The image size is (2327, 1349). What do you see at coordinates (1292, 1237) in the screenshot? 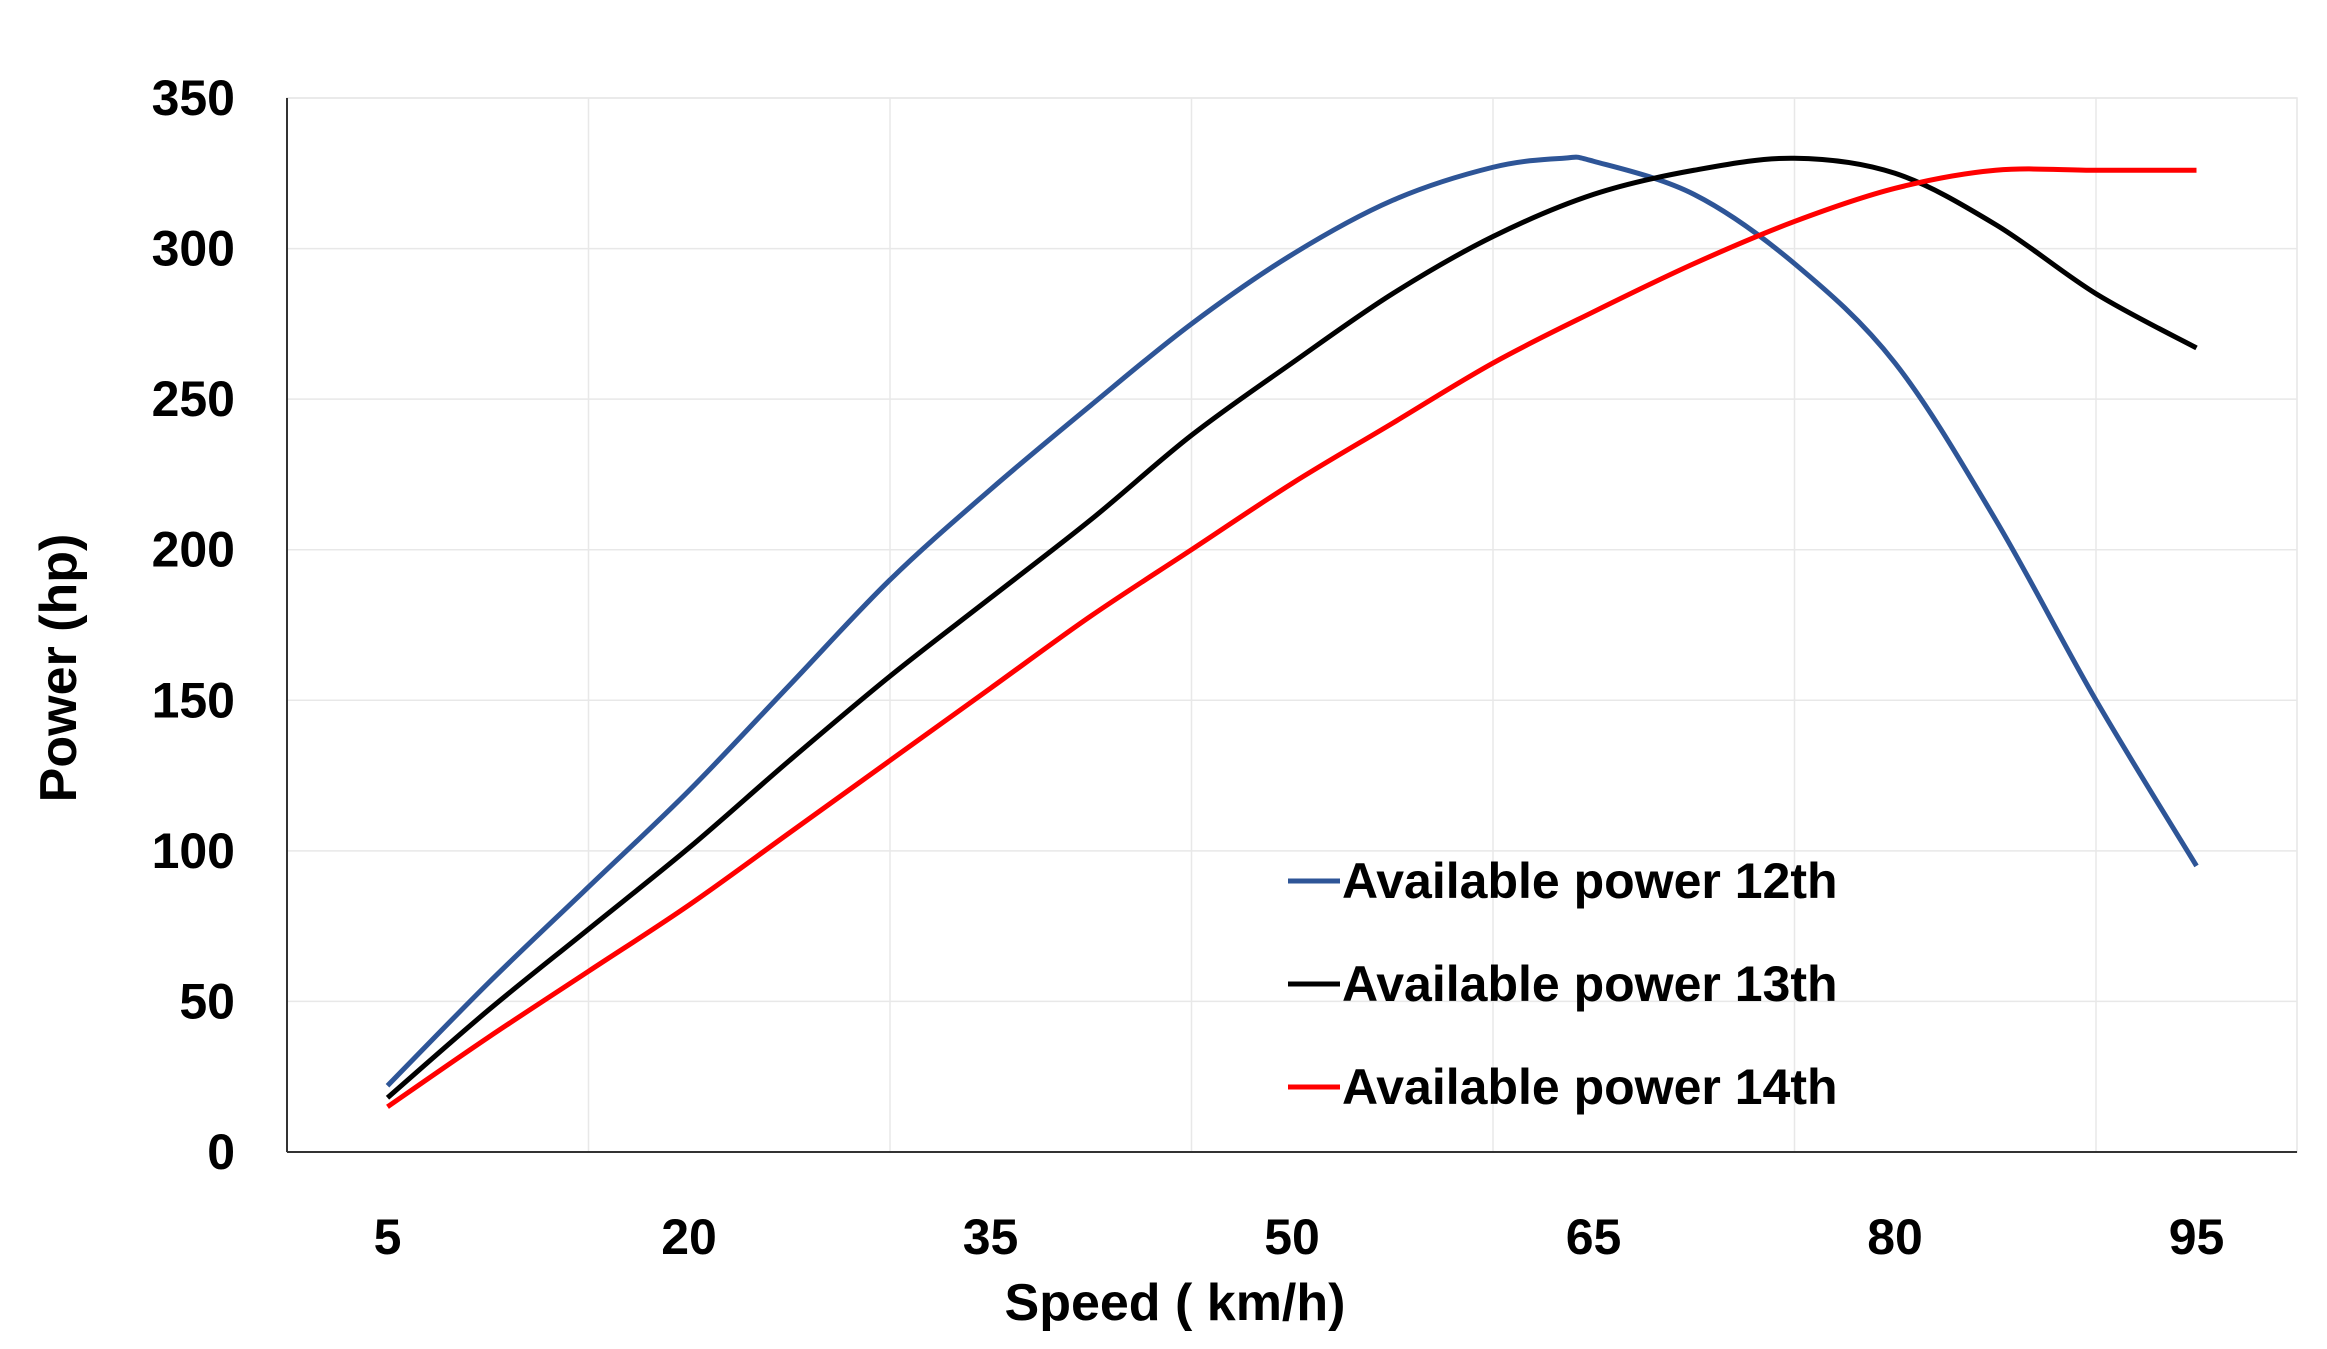
I see `x-tick-label: 50` at bounding box center [1292, 1237].